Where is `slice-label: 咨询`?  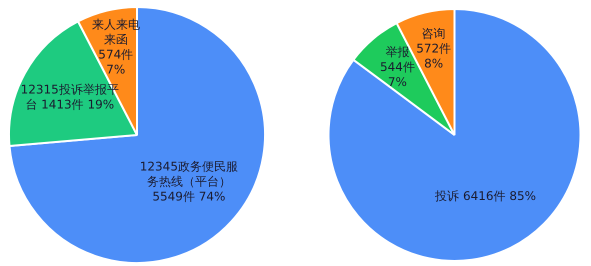
slice-label: 咨询 is located at coordinates (434, 33).